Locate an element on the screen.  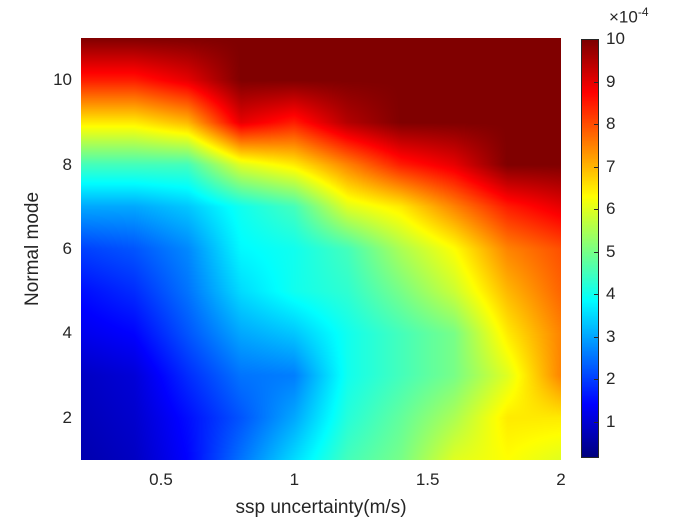
x-tick-label: 1 is located at coordinates (294, 479).